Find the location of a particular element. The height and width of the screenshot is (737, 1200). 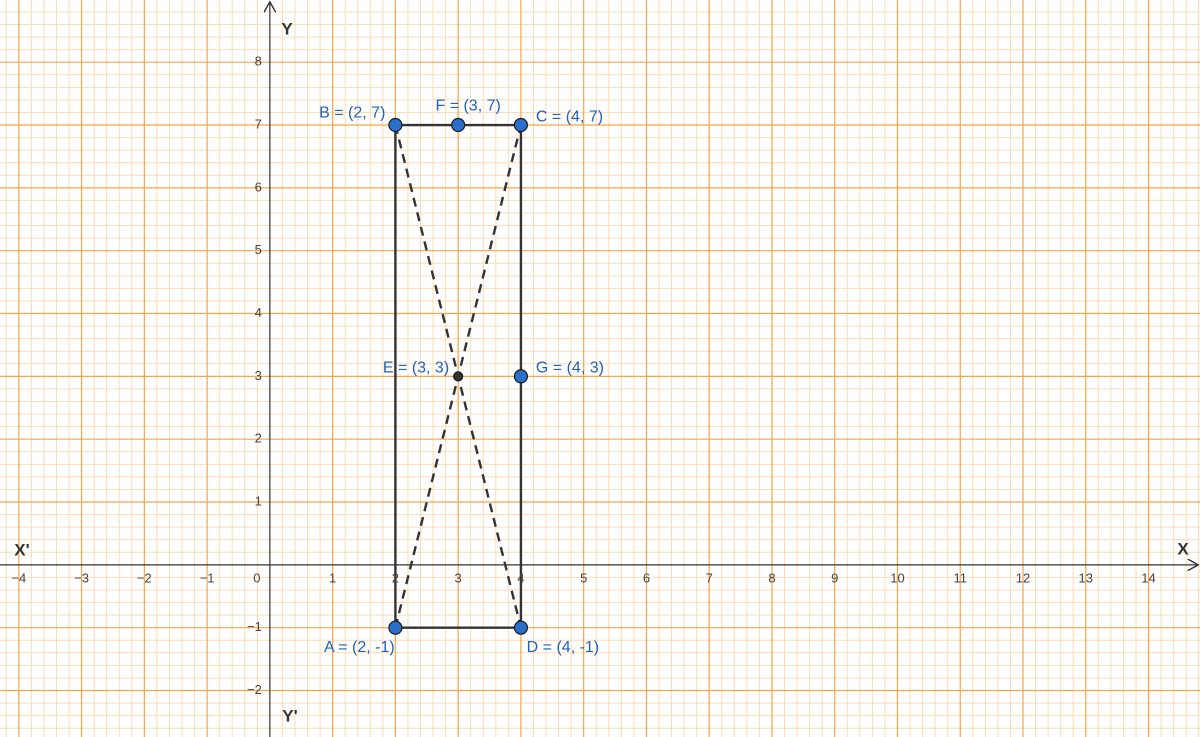

y-tick-label: 2 is located at coordinates (258, 438).